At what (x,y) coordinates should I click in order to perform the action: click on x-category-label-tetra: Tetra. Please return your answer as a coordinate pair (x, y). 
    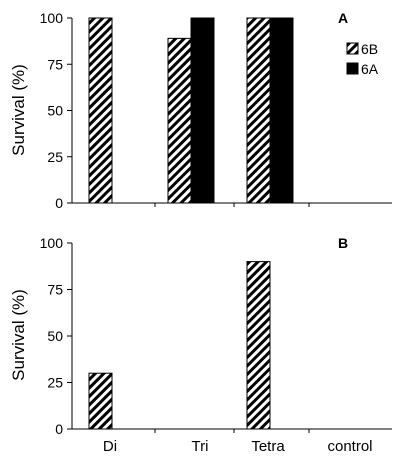
    Looking at the image, I should click on (268, 446).